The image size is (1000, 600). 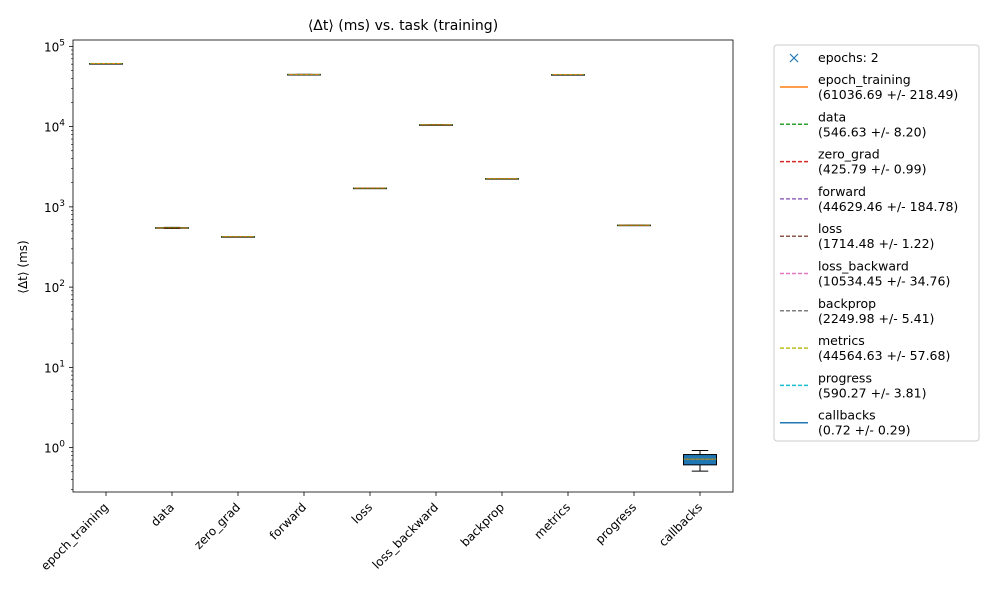 I want to click on x-tick-label: forward, so click(x=288, y=521).